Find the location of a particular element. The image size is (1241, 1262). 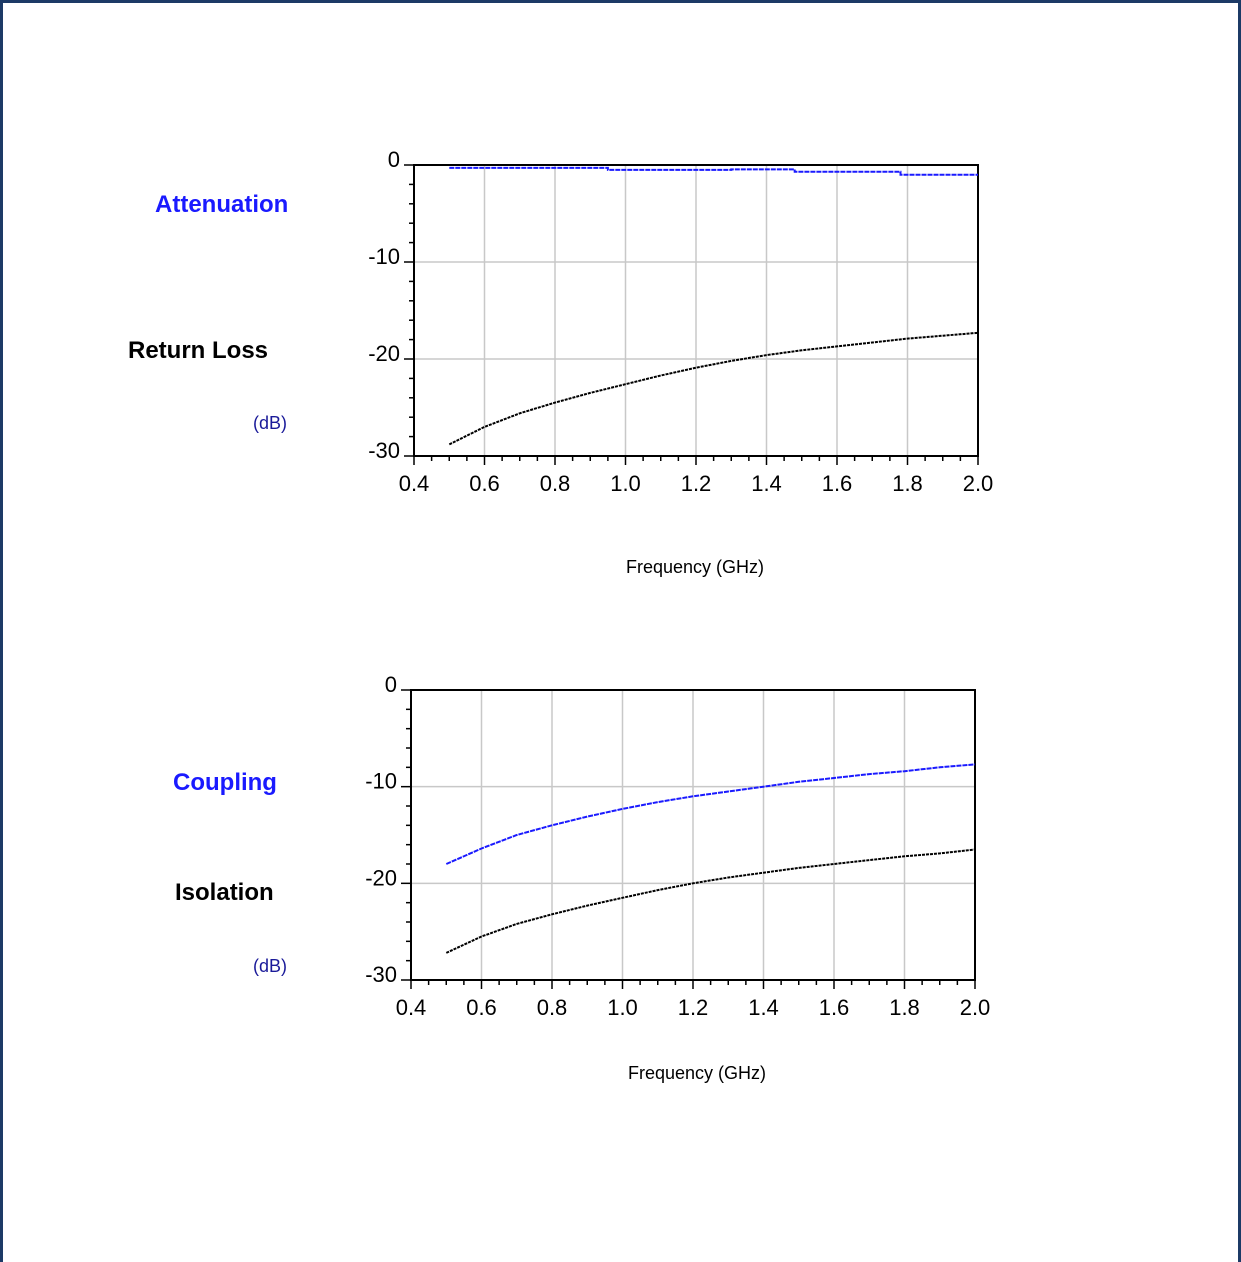

series-label-attenuation: Attenuation is located at coordinates (222, 204).